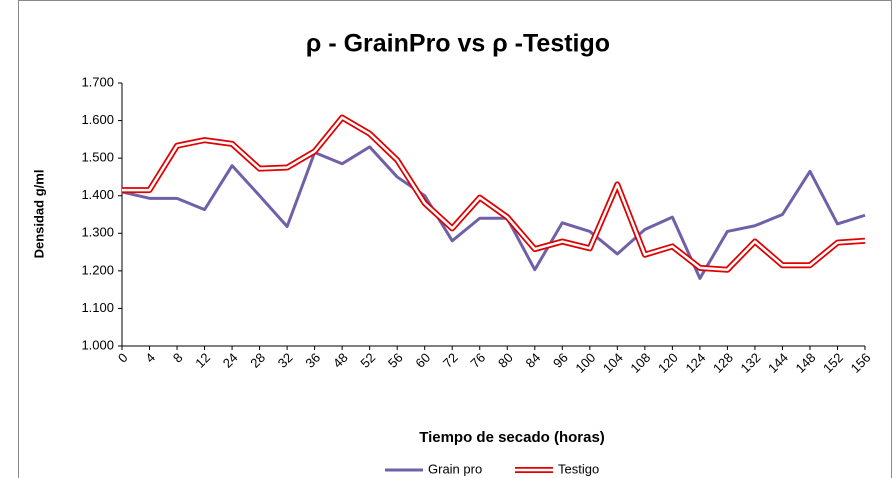  What do you see at coordinates (458, 44) in the screenshot?
I see `chart-title: ρ - GrainPro vs ρ -Testigo` at bounding box center [458, 44].